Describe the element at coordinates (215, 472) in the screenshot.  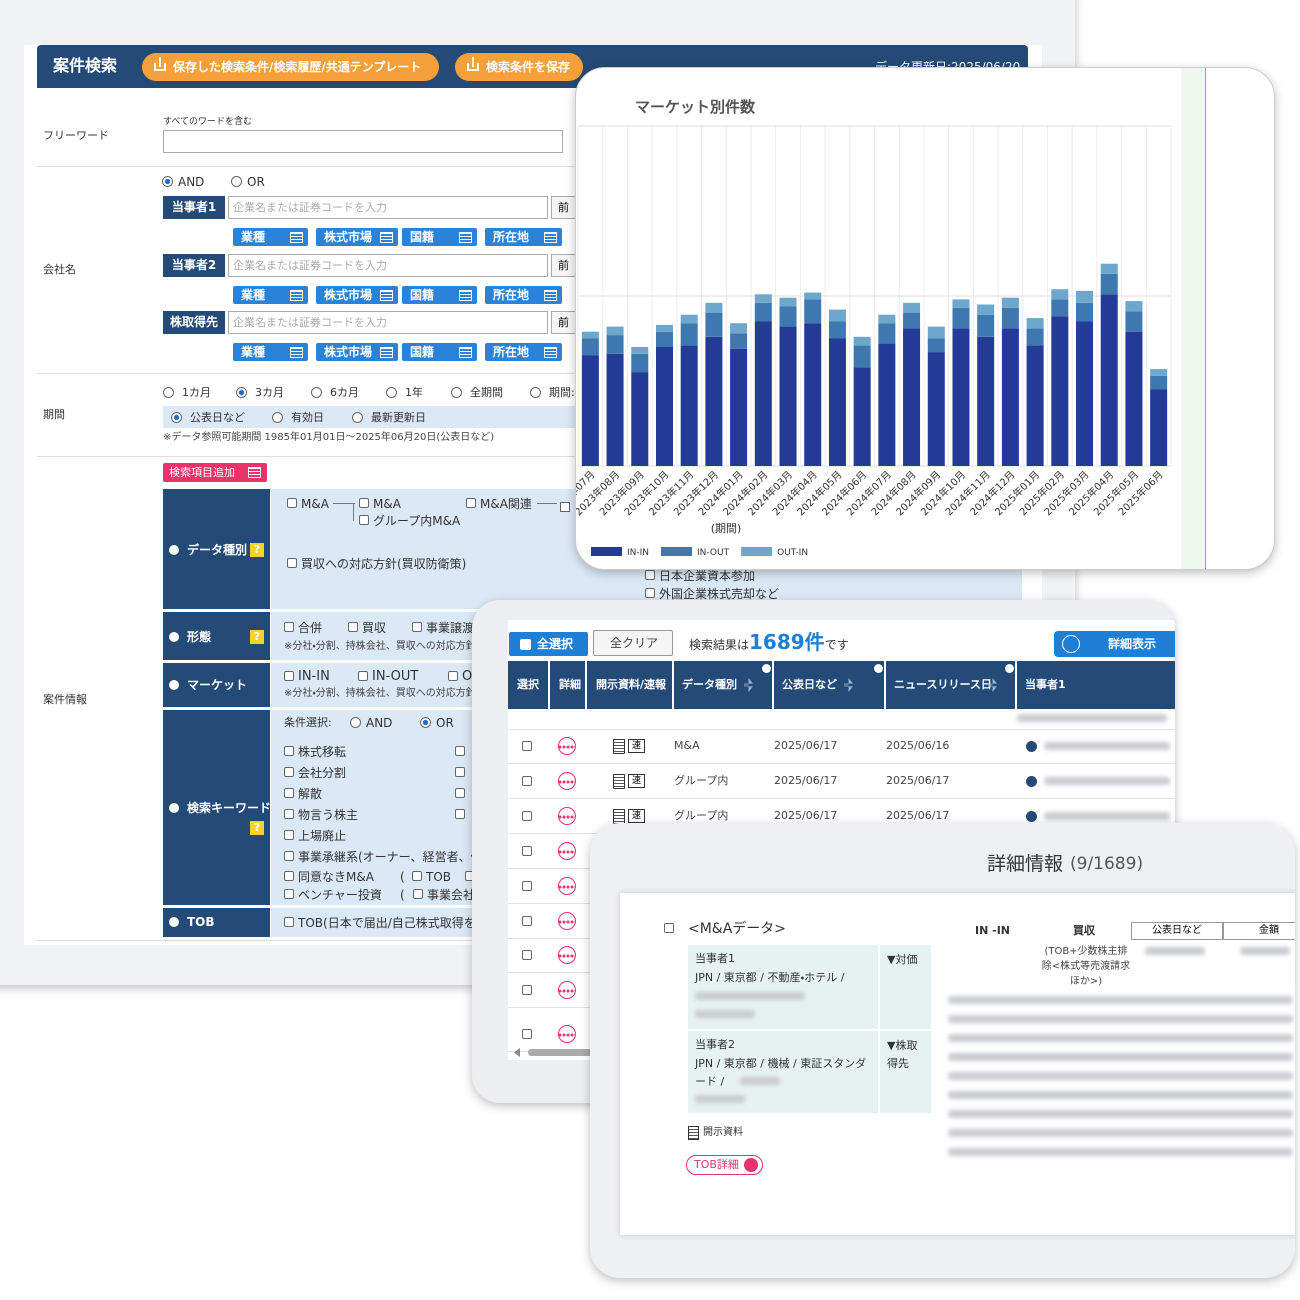
I see `add-item-button` at that location.